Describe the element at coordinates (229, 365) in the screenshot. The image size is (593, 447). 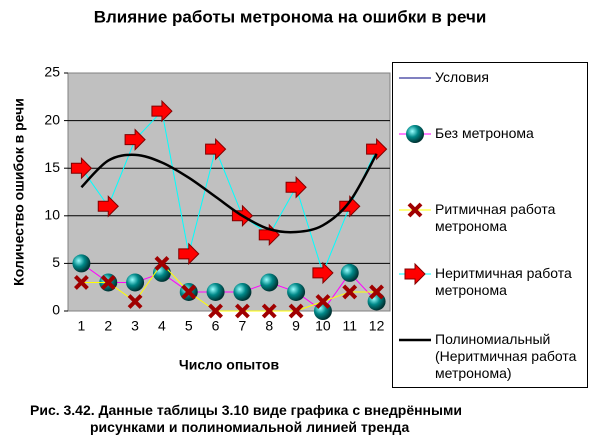
I see `x-axis-label: Число опытов` at that location.